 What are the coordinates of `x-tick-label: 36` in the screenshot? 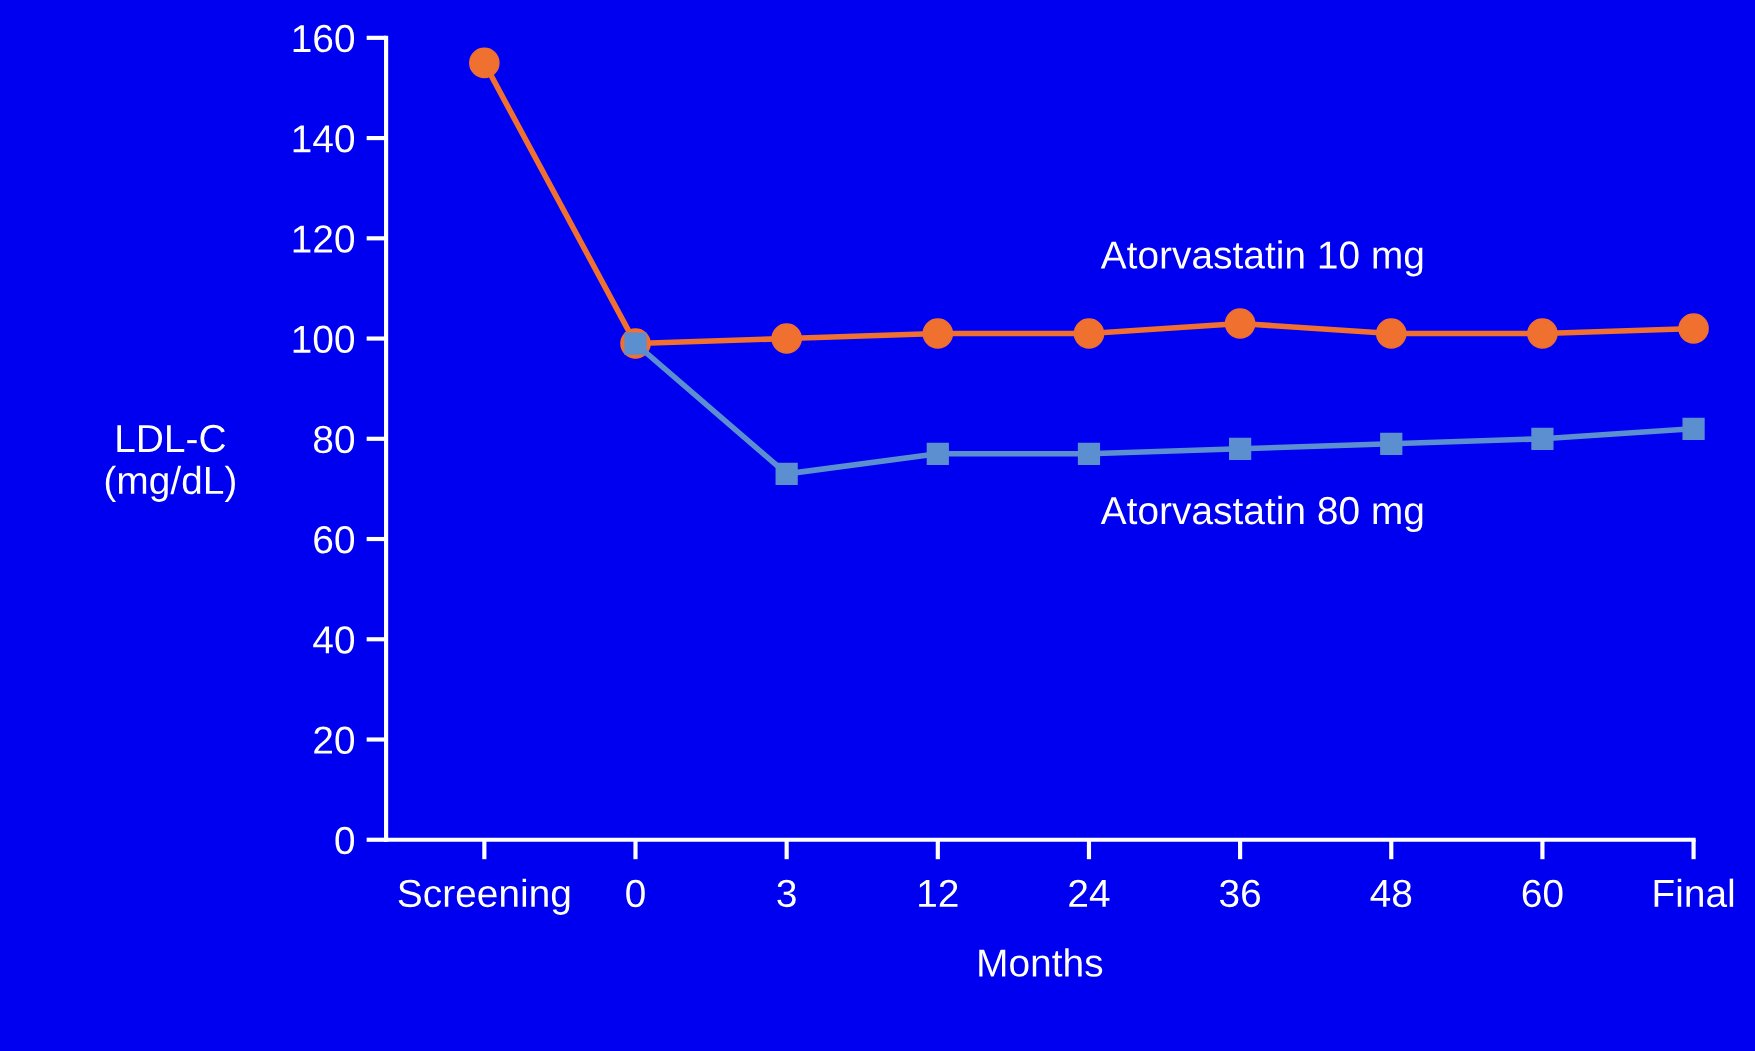 It's located at (1240, 893).